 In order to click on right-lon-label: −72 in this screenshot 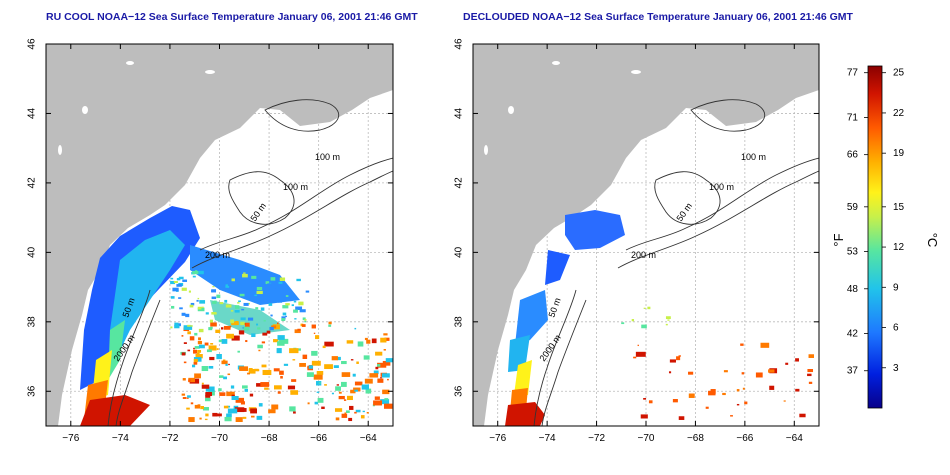, I will do `click(596, 438)`.